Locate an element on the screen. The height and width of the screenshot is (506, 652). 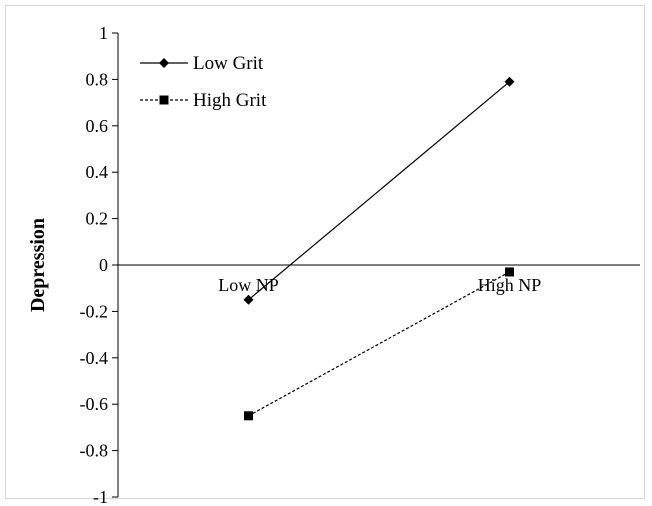
legend: Low Grit High Grit is located at coordinates (203, 82).